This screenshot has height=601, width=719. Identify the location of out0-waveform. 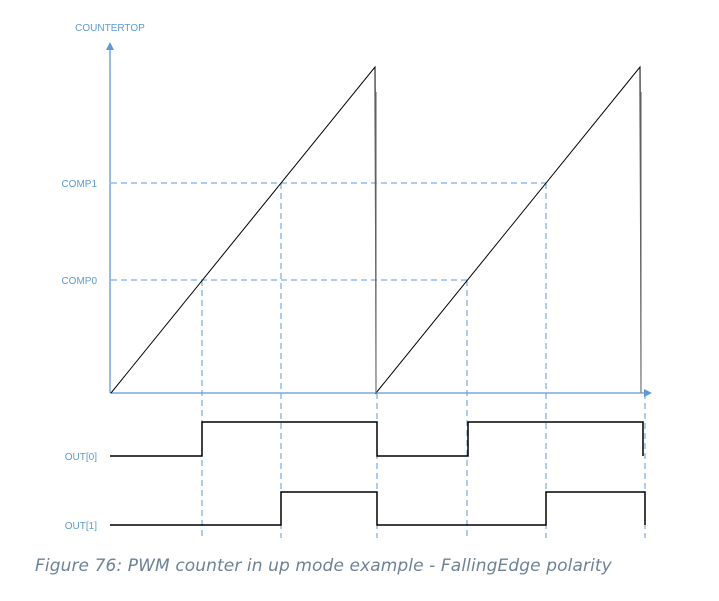
(377, 439).